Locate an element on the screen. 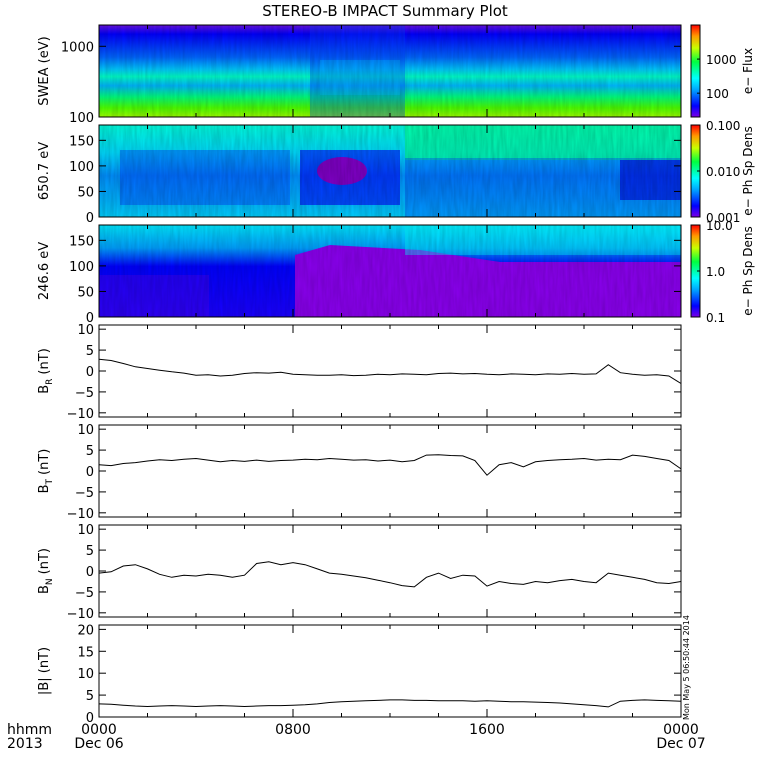  generation-timestamp: Mon May 5 06:50:44 2014 is located at coordinates (686, 667).